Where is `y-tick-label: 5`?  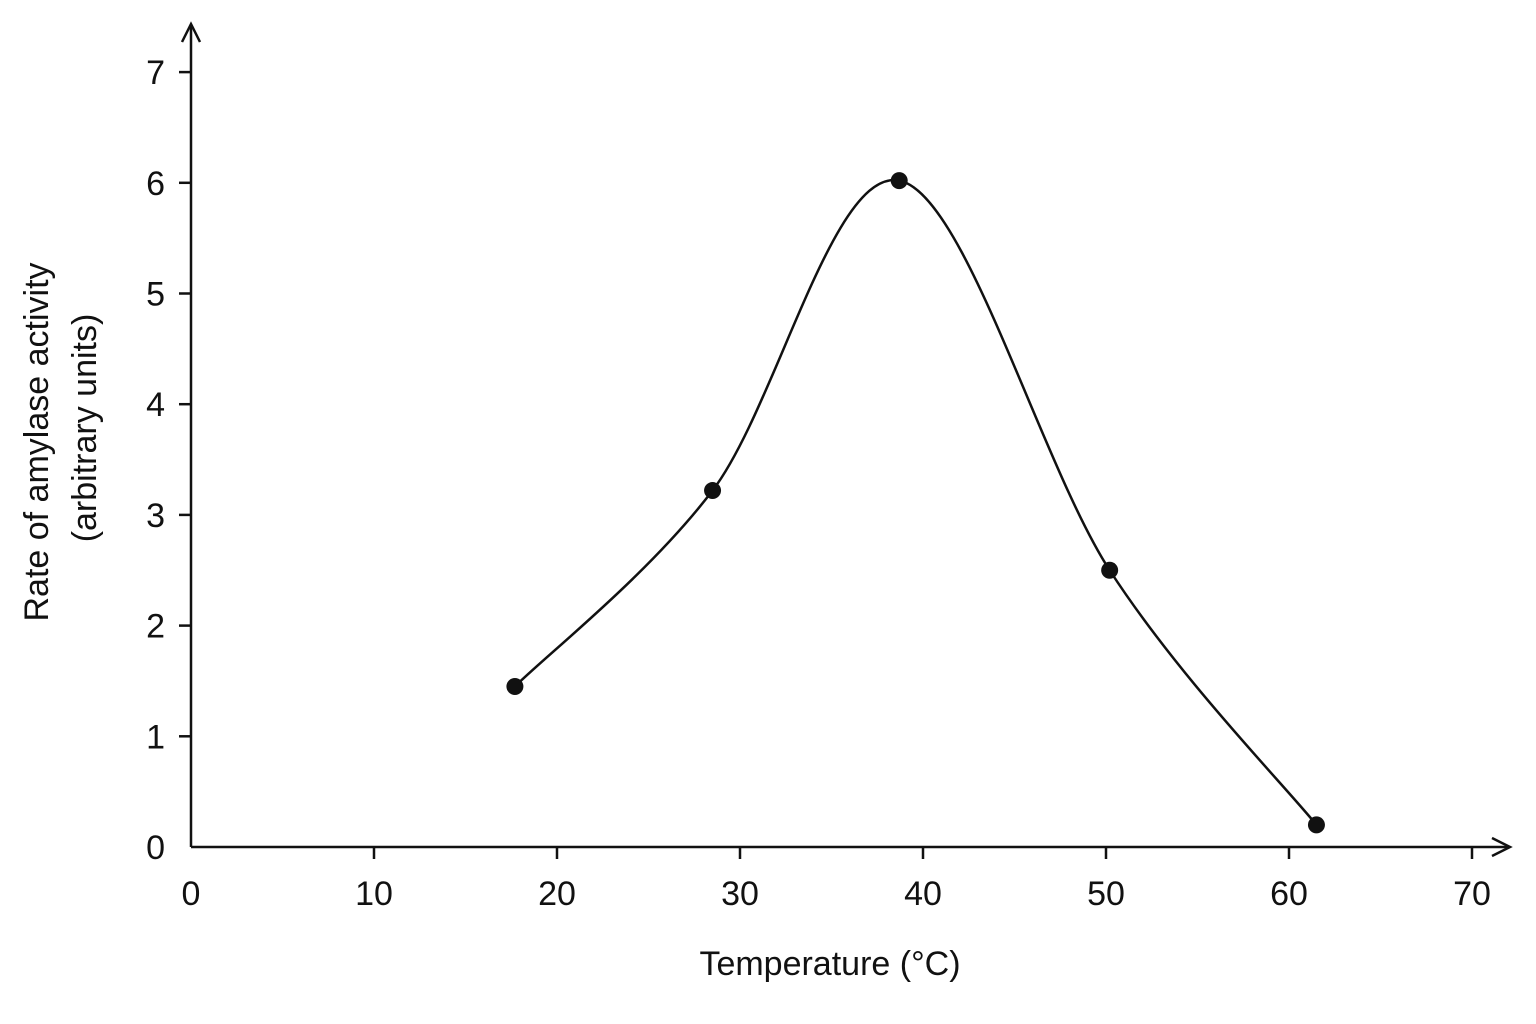
y-tick-label: 5 is located at coordinates (155, 295).